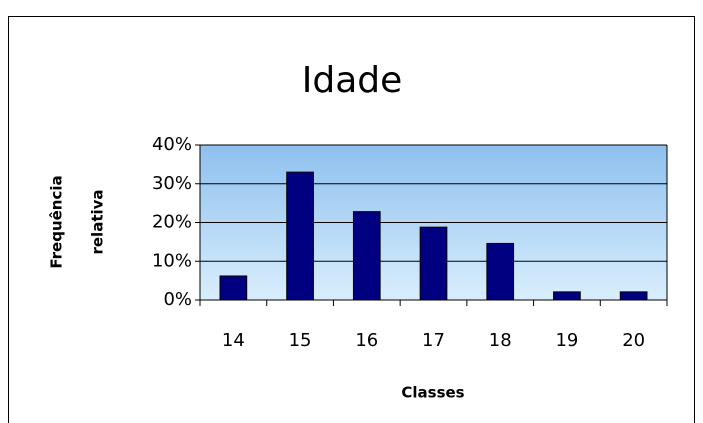 The width and height of the screenshot is (703, 423). Describe the element at coordinates (433, 340) in the screenshot. I see `x-tick-label: 17` at that location.